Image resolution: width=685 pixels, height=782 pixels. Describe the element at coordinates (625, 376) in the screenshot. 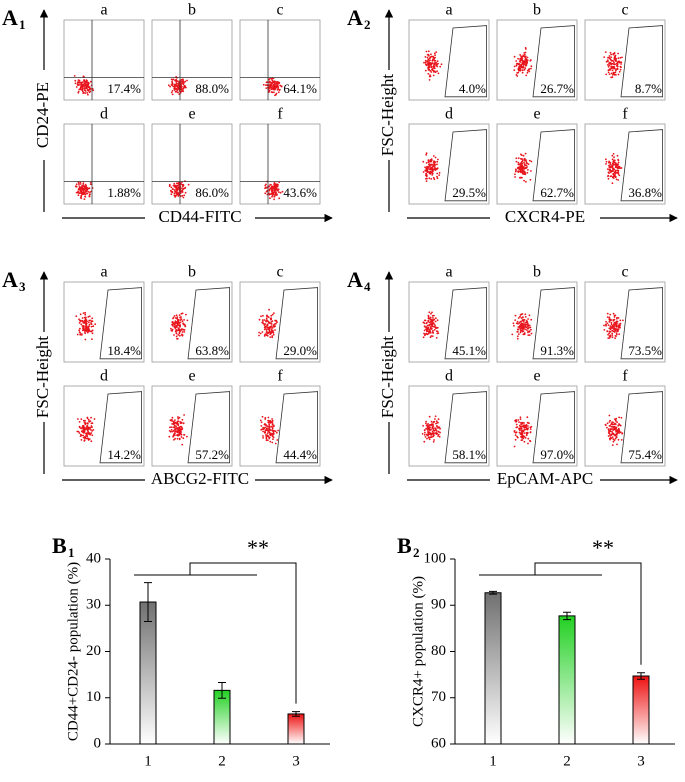

I see `subpanel-letter: f` at that location.